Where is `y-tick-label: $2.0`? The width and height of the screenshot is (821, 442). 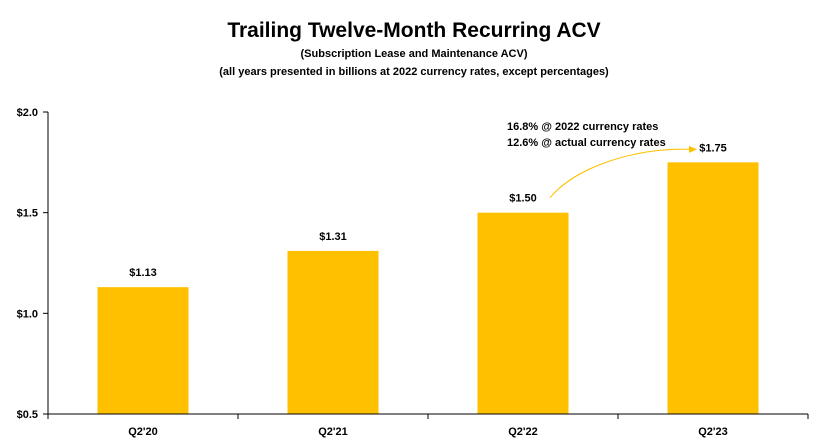 y-tick-label: $2.0 is located at coordinates (27, 113).